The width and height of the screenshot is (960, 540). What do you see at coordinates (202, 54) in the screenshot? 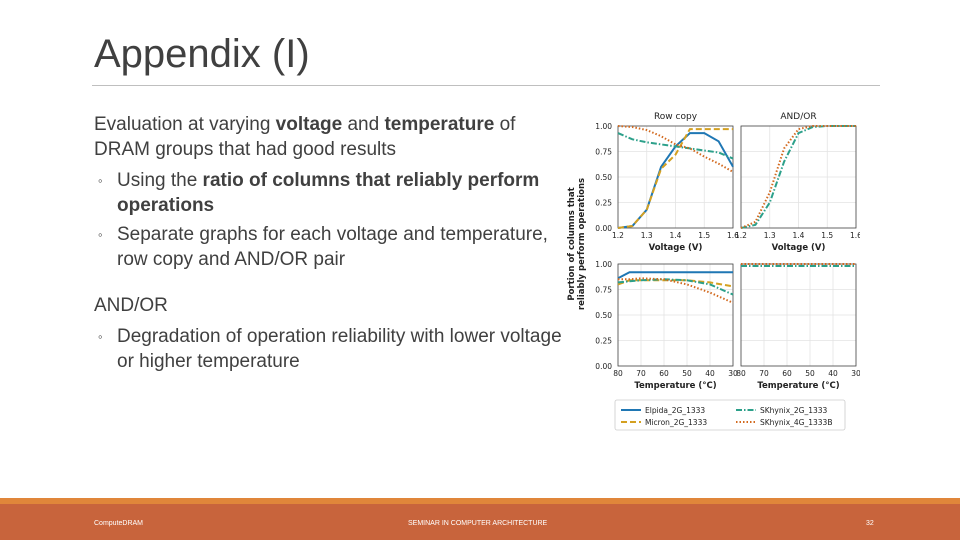
I see `slide-title: Appendix (I)` at bounding box center [202, 54].